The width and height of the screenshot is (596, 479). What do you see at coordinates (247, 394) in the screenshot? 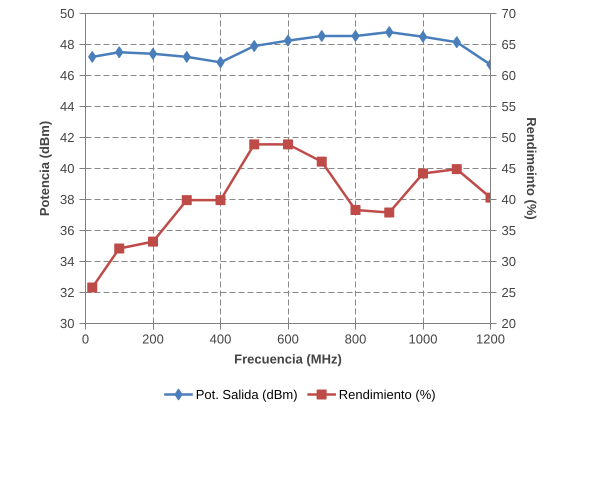
I see `legend-label: Pot. Salida (dBm)` at bounding box center [247, 394].